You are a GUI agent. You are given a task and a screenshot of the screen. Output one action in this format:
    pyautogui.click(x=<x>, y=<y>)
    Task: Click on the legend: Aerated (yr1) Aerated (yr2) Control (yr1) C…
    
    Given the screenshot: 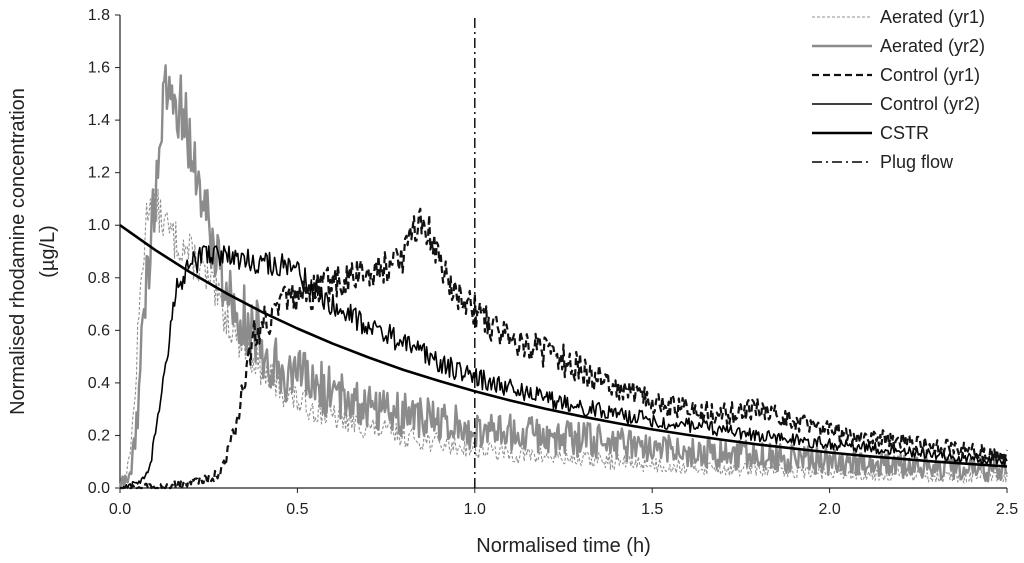 What is the action you would take?
    pyautogui.click(x=898, y=89)
    